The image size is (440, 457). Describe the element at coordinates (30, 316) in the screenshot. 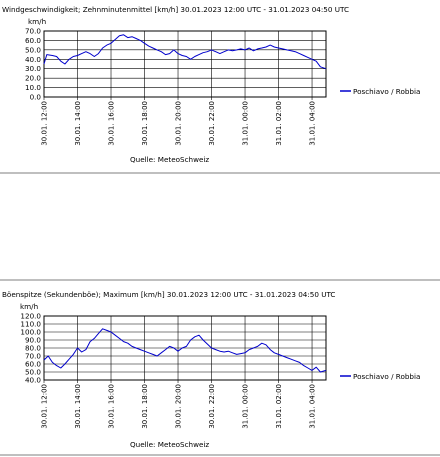

I see `y-tick-label: 120.0` at that location.